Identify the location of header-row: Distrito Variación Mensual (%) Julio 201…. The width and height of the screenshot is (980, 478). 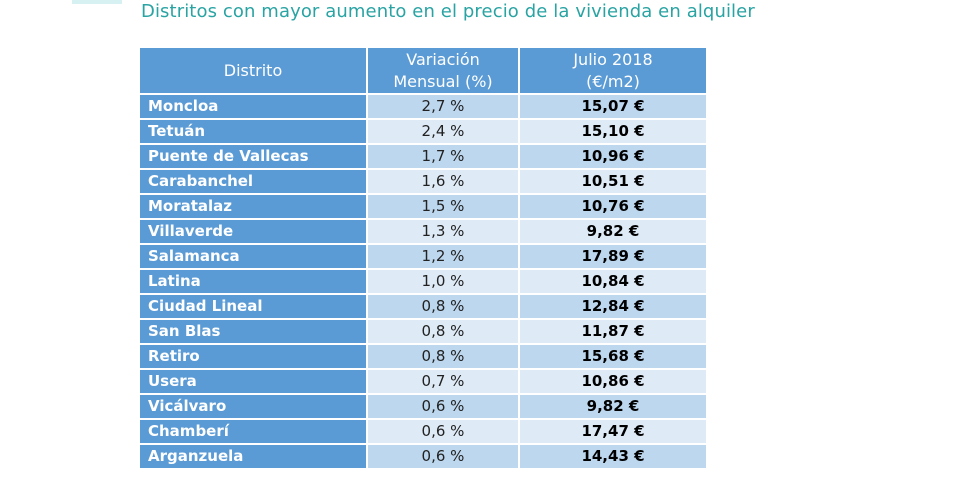
(423, 70).